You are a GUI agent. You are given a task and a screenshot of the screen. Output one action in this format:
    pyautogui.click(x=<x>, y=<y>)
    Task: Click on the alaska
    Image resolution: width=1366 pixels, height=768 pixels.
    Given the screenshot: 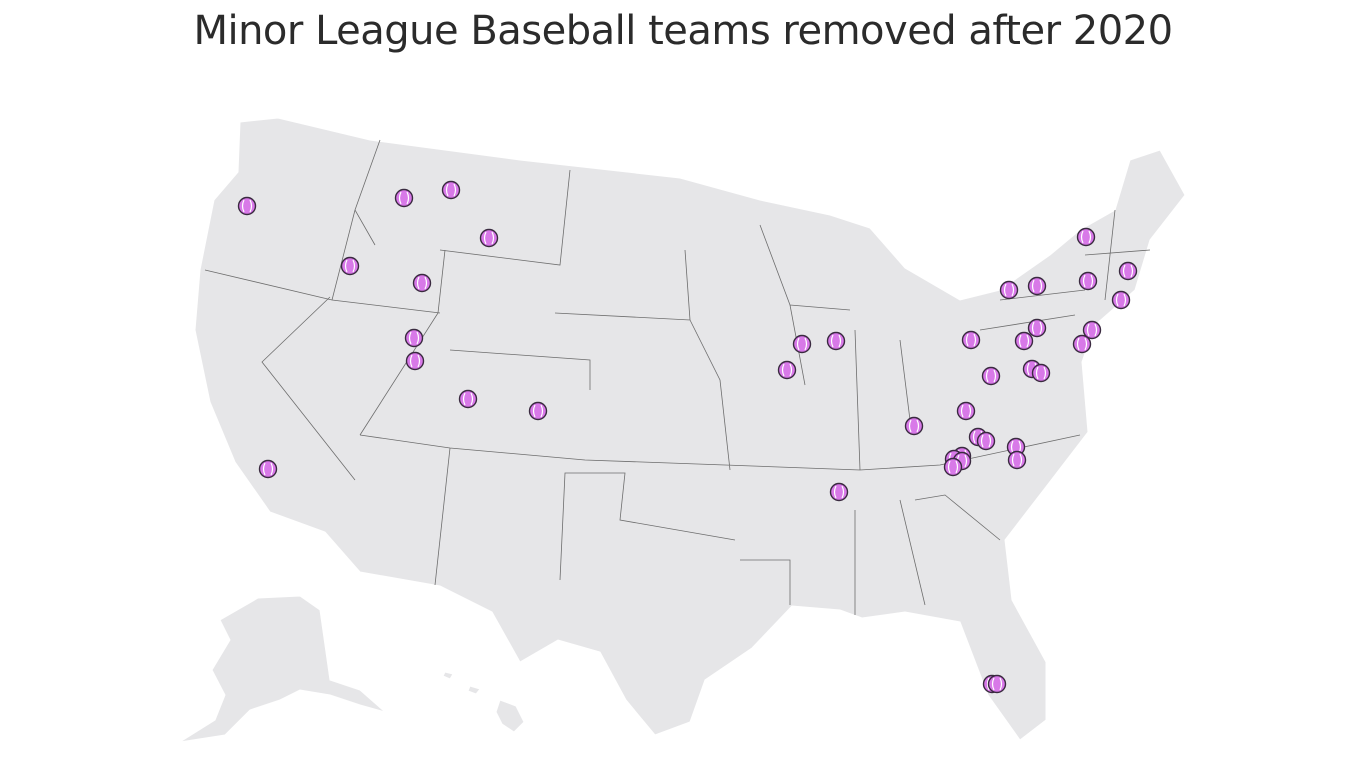 What is the action you would take?
    pyautogui.click(x=282, y=669)
    